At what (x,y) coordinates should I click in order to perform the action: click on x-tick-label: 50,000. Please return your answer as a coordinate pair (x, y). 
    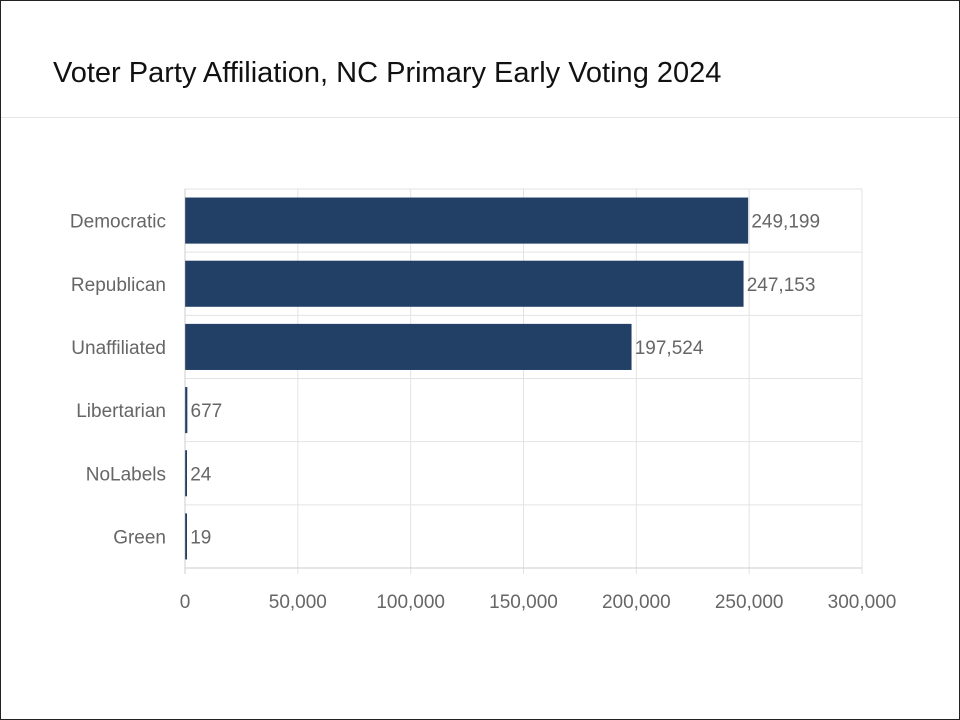
    Looking at the image, I should click on (298, 602).